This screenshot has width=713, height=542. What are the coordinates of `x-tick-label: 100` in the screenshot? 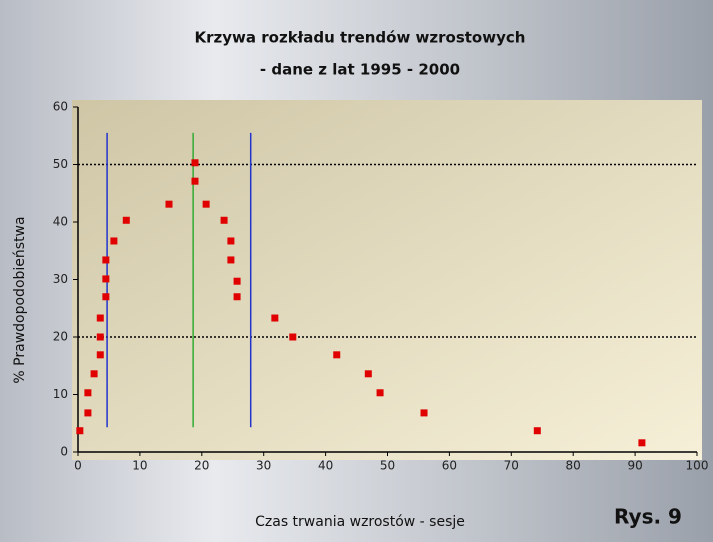 It's located at (697, 466).